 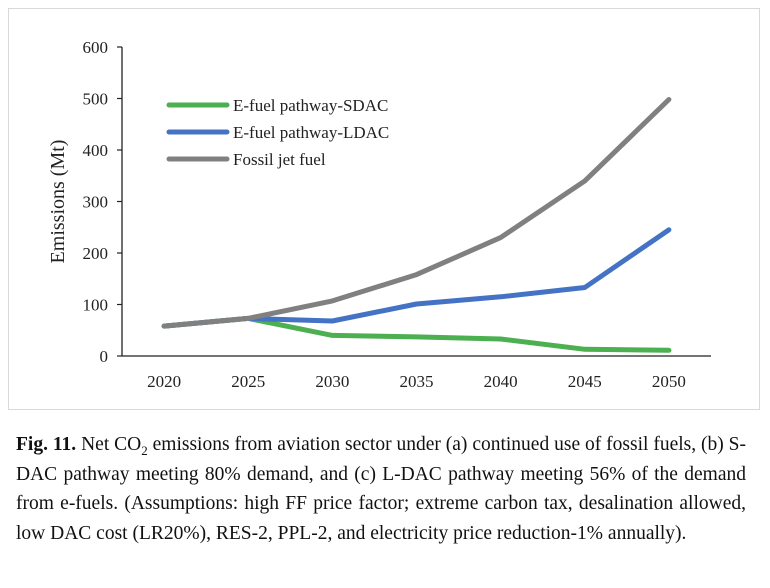 I want to click on series-line-e-fuel-pathway-ldac, so click(x=416, y=278).